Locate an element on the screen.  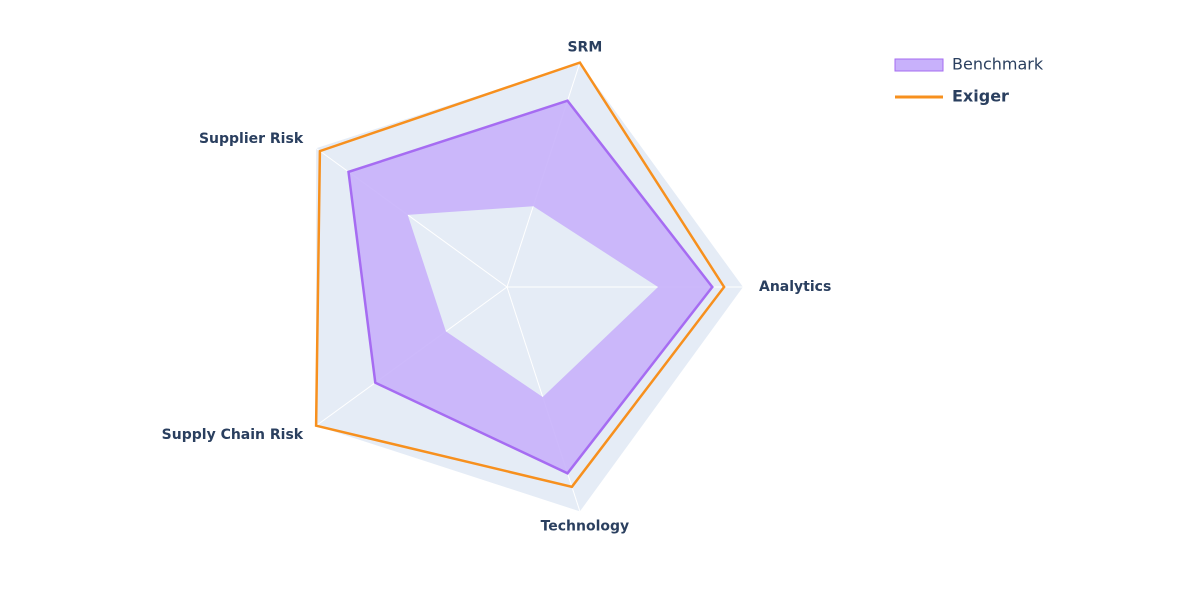
axis-label: Supplier Risk is located at coordinates (251, 139).